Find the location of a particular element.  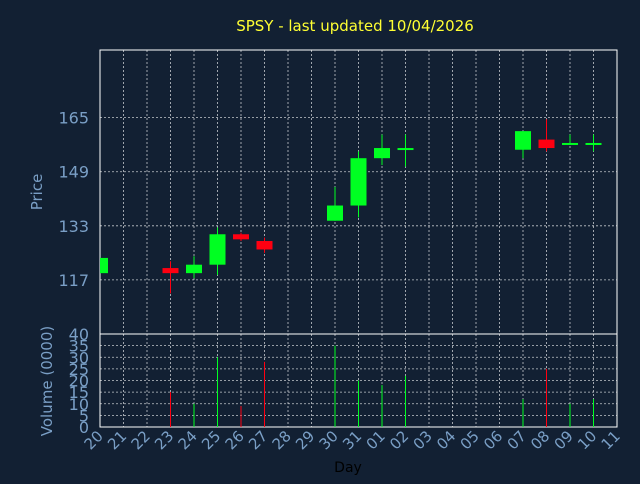

x-tick-label: 23 is located at coordinates (164, 440).